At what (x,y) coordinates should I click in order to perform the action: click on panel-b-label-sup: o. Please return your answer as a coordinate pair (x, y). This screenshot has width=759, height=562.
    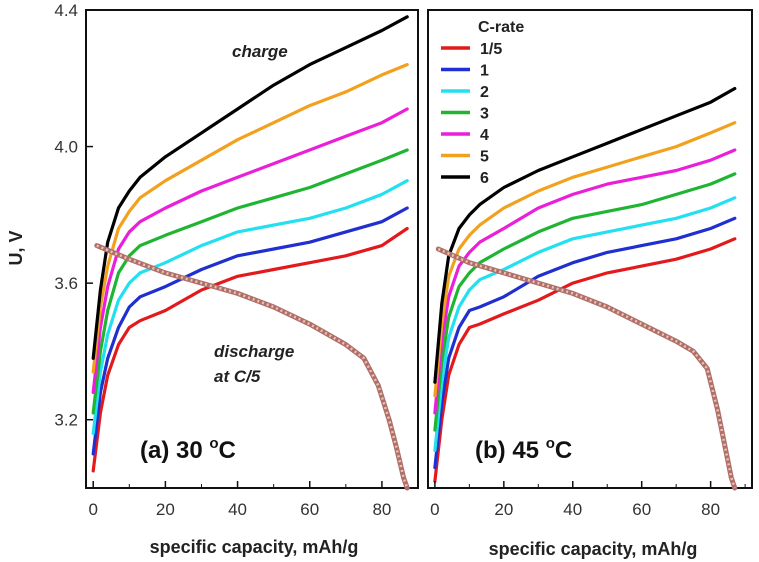
    Looking at the image, I should click on (550, 443).